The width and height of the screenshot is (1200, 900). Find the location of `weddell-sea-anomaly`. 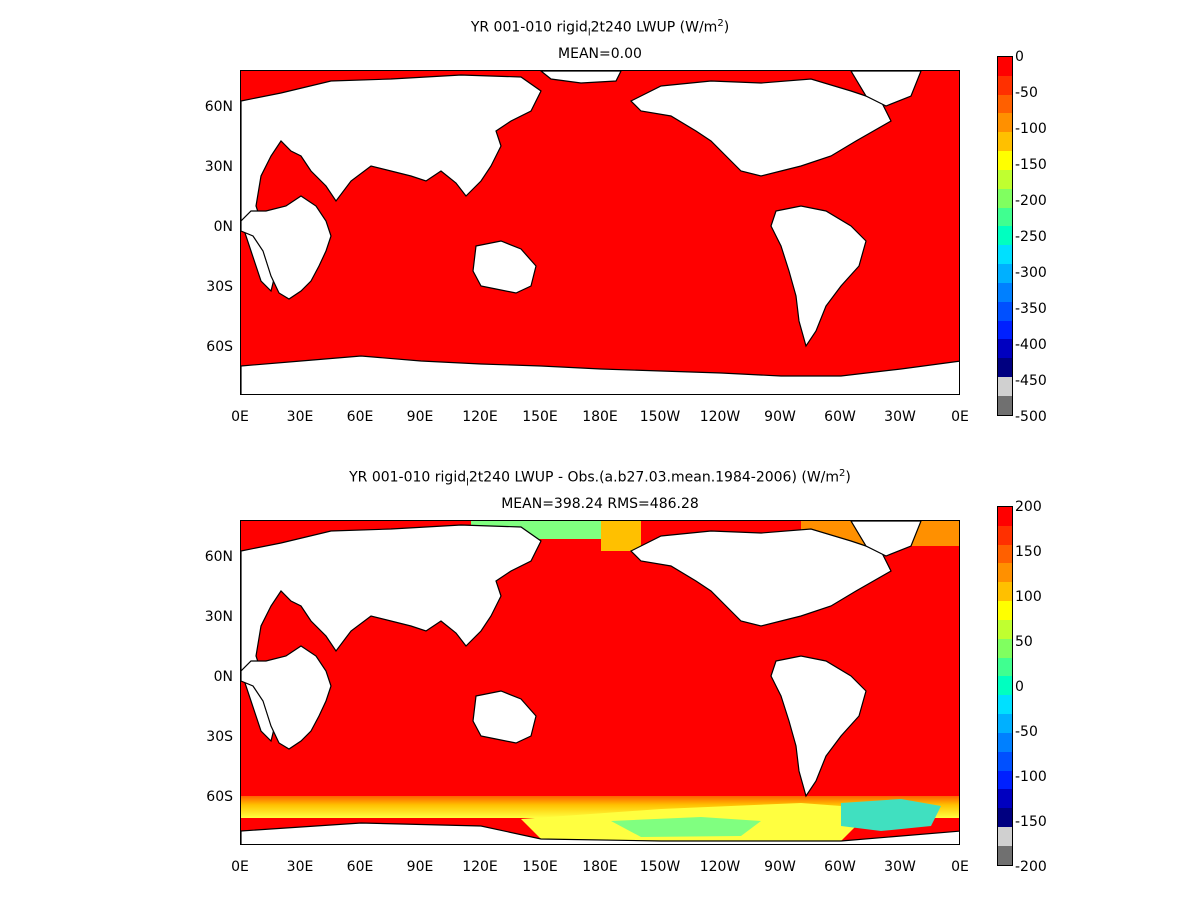

weddell-sea-anomaly is located at coordinates (891, 815).